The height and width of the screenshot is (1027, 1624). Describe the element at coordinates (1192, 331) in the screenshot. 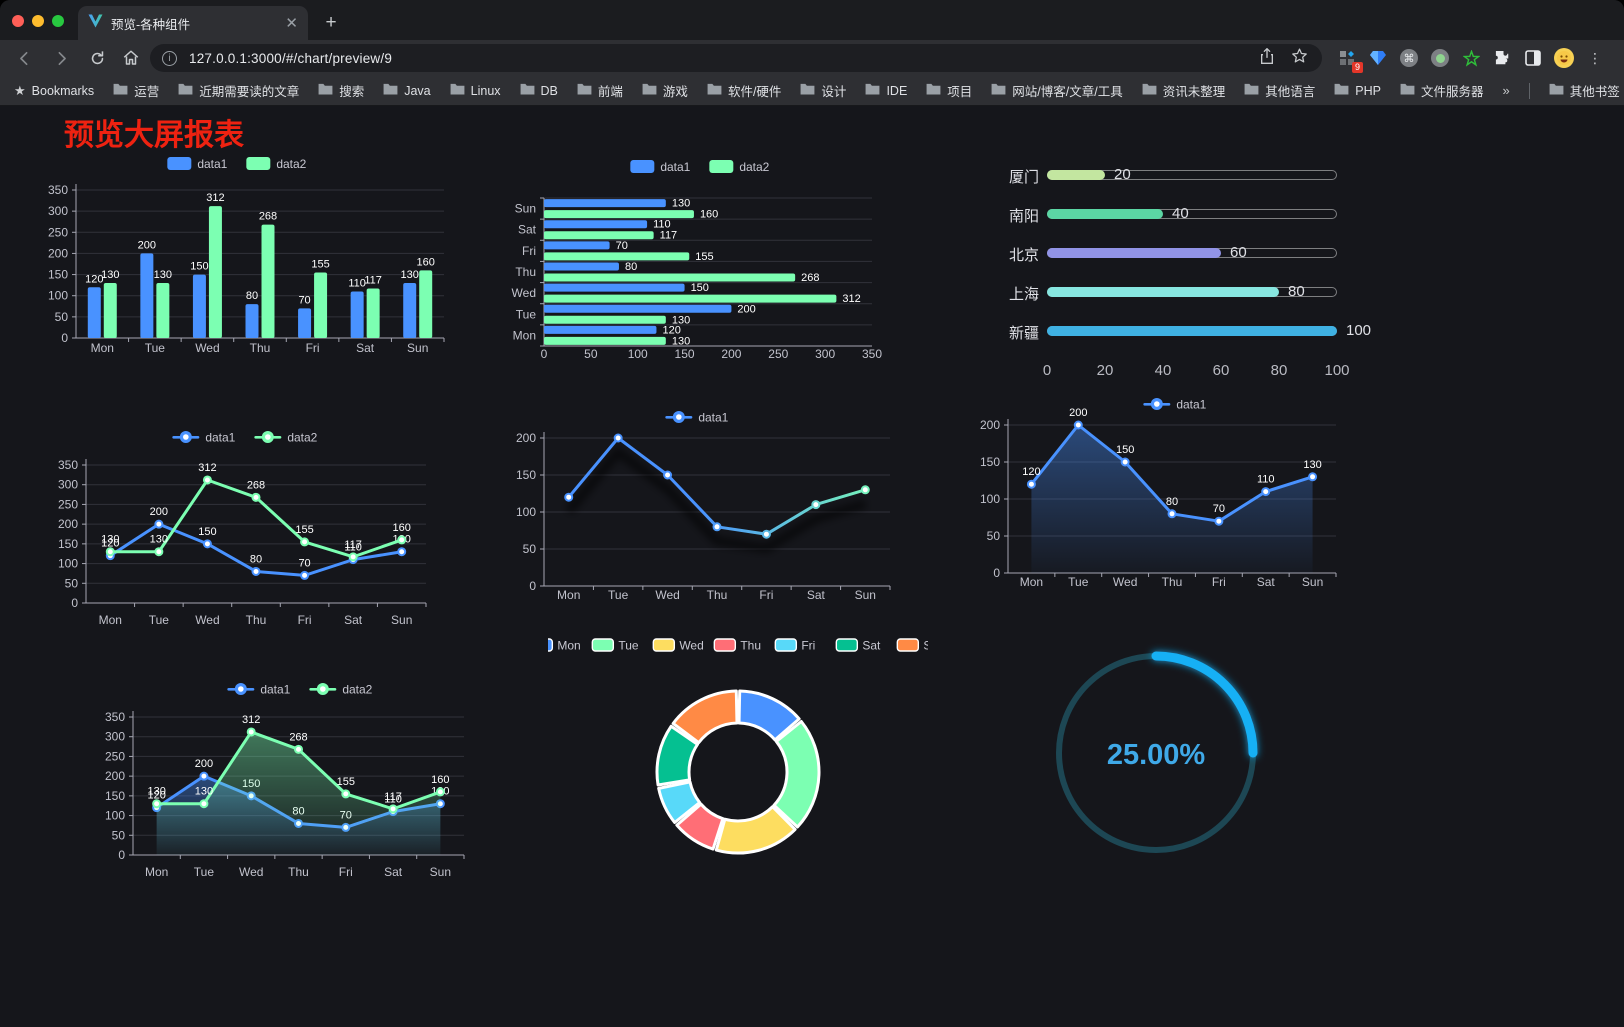

I see `progress-fill` at that location.